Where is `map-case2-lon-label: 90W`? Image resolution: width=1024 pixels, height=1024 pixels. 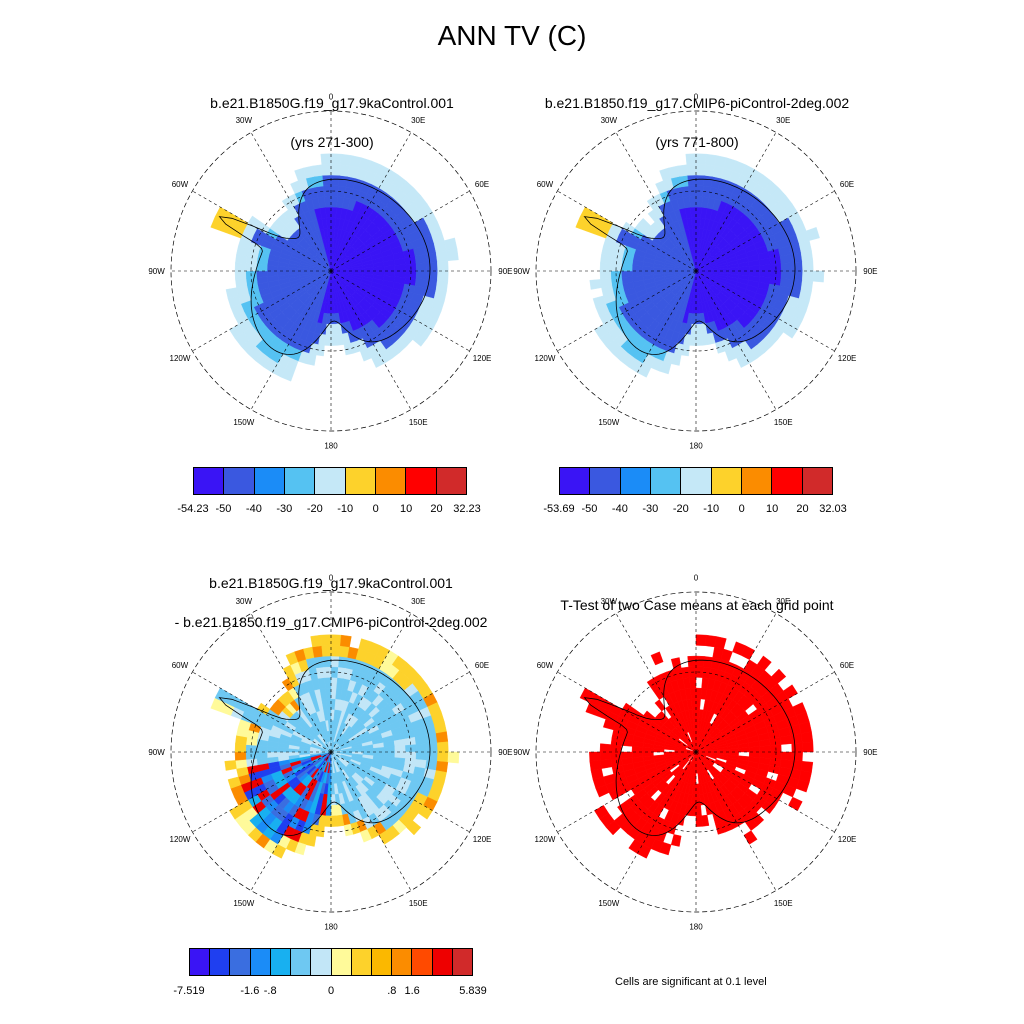 map-case2-lon-label: 90W is located at coordinates (521, 271).